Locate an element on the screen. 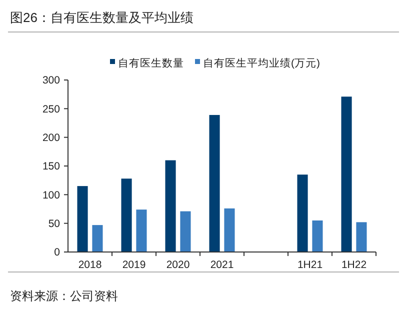  x-tick-label: 2019 is located at coordinates (134, 265).